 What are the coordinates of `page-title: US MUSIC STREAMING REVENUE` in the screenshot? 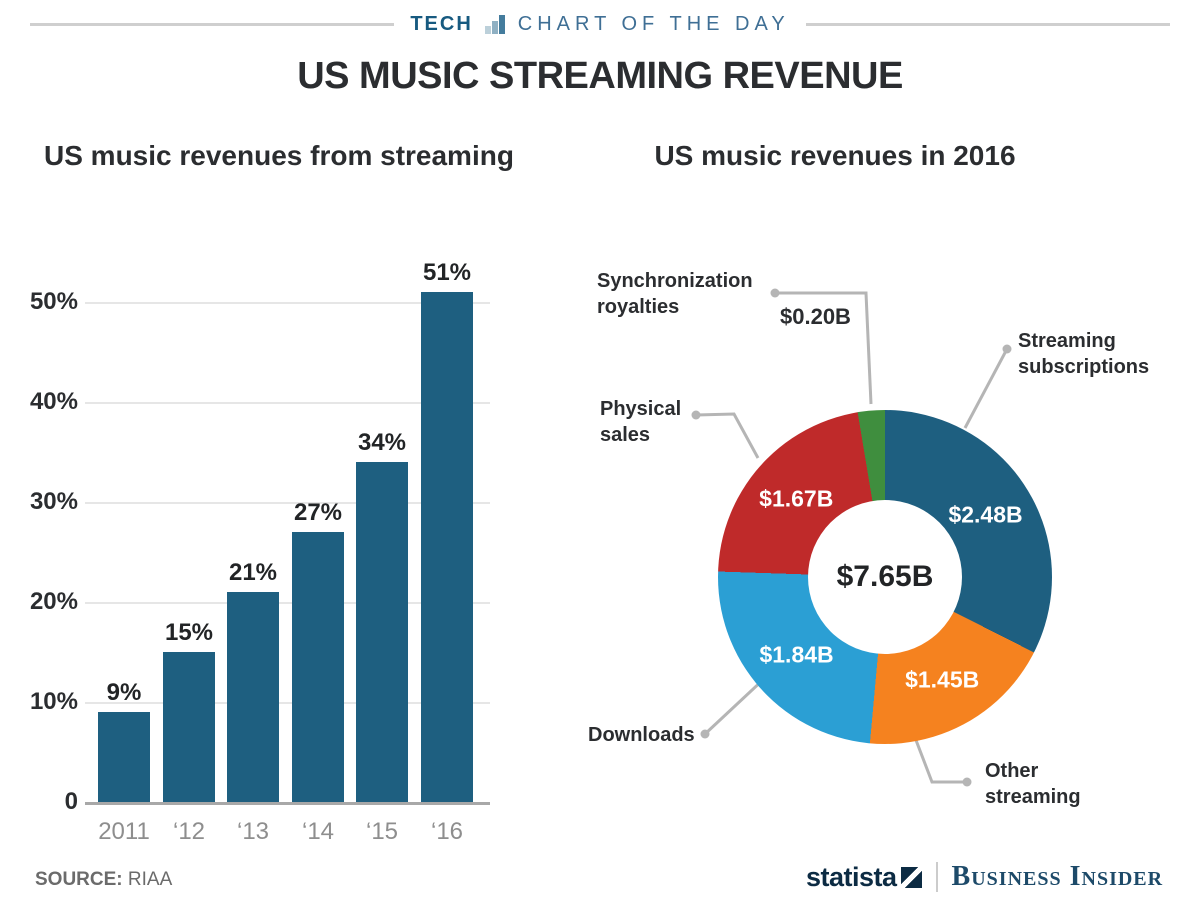 It's located at (600, 76).